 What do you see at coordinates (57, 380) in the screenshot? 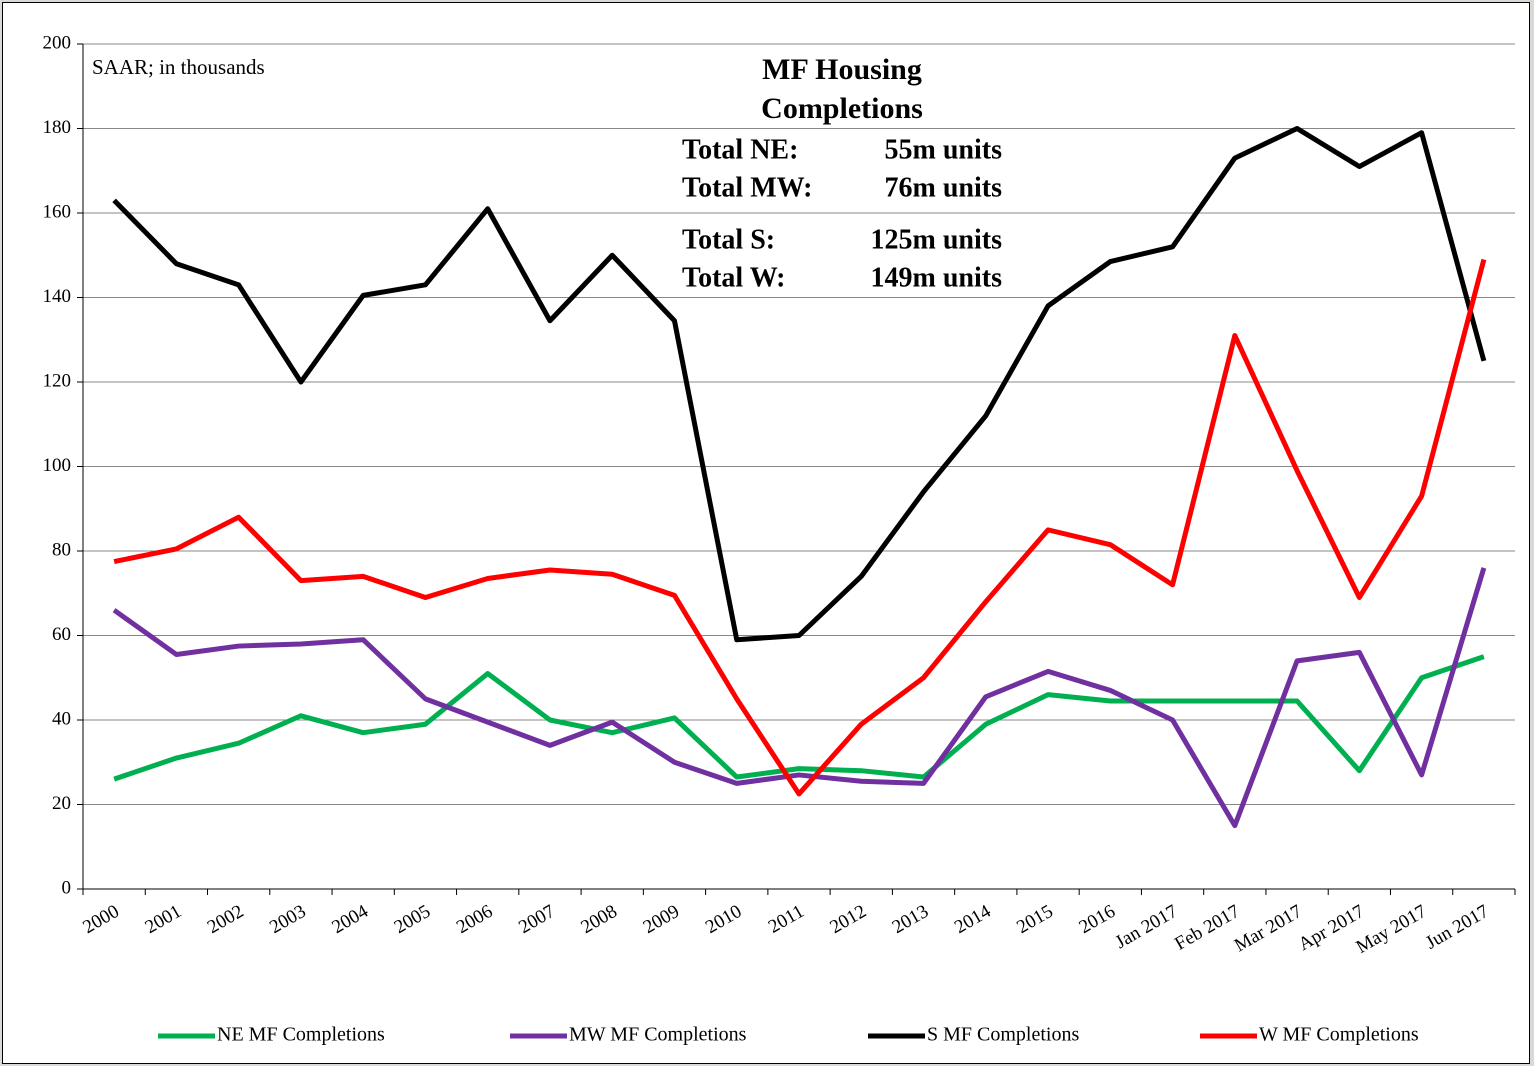
I see `y-tick-label: 120` at bounding box center [57, 380].